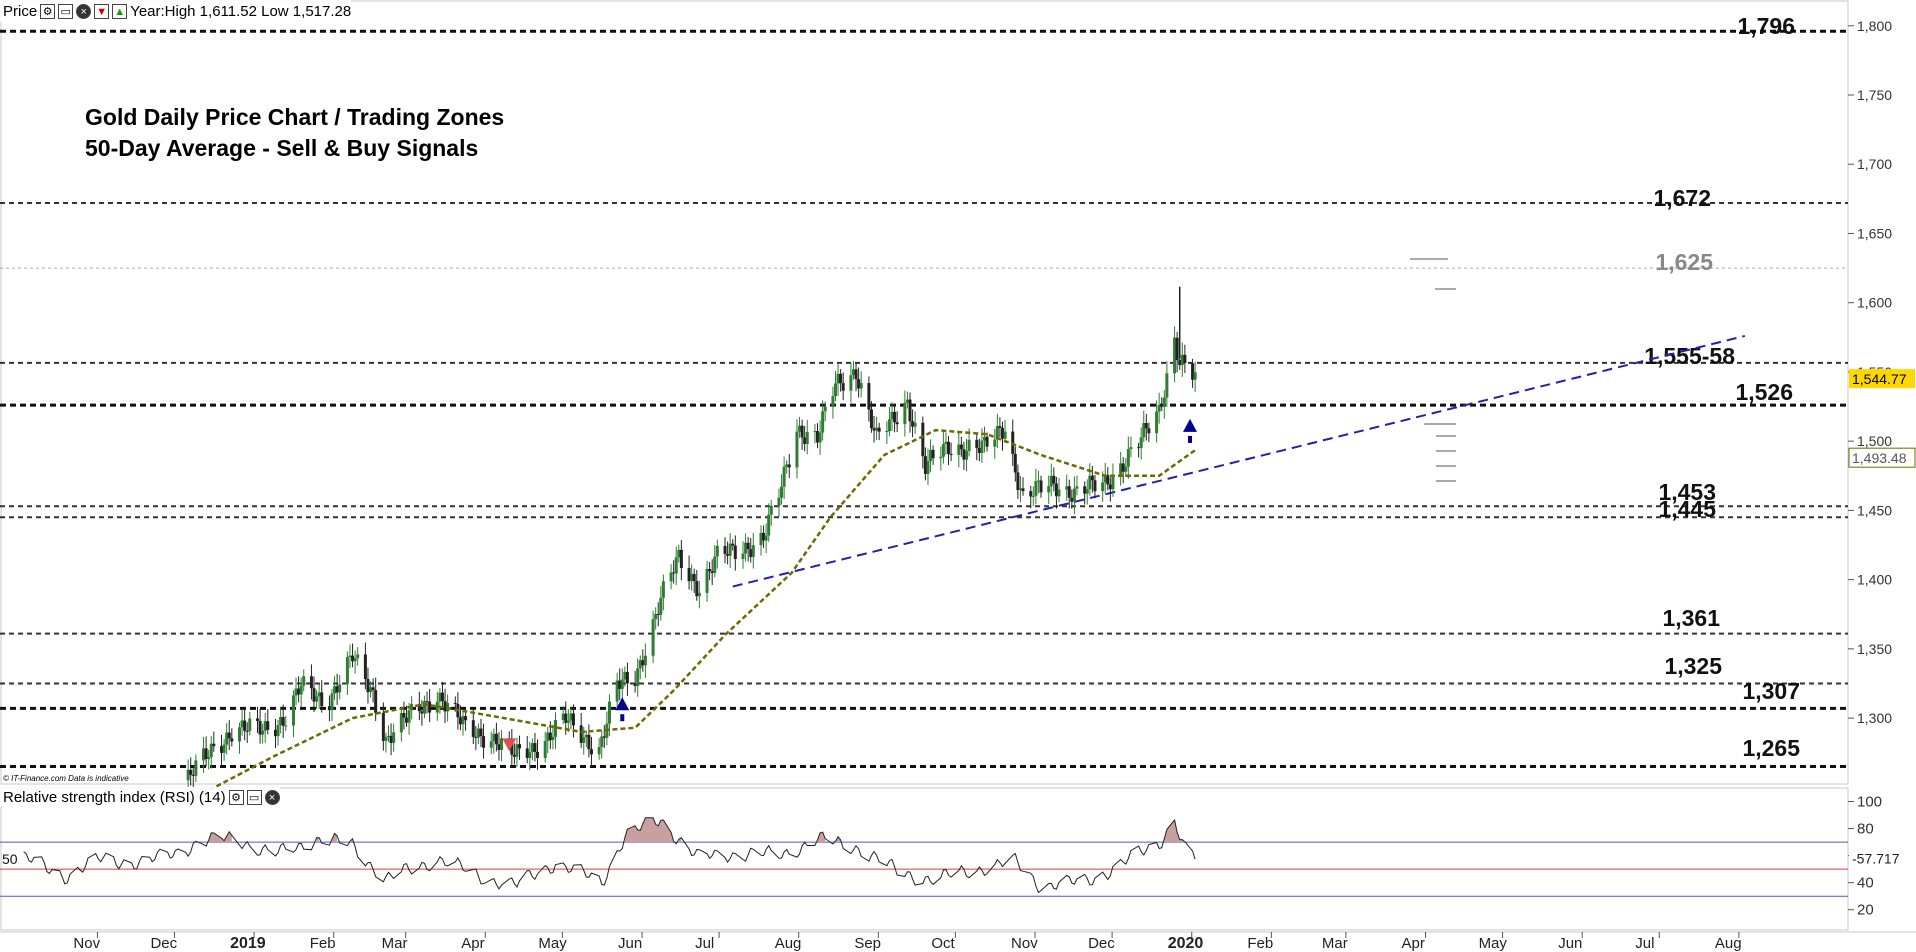  I want to click on rsi-y-tick-label: 100, so click(1869, 802).